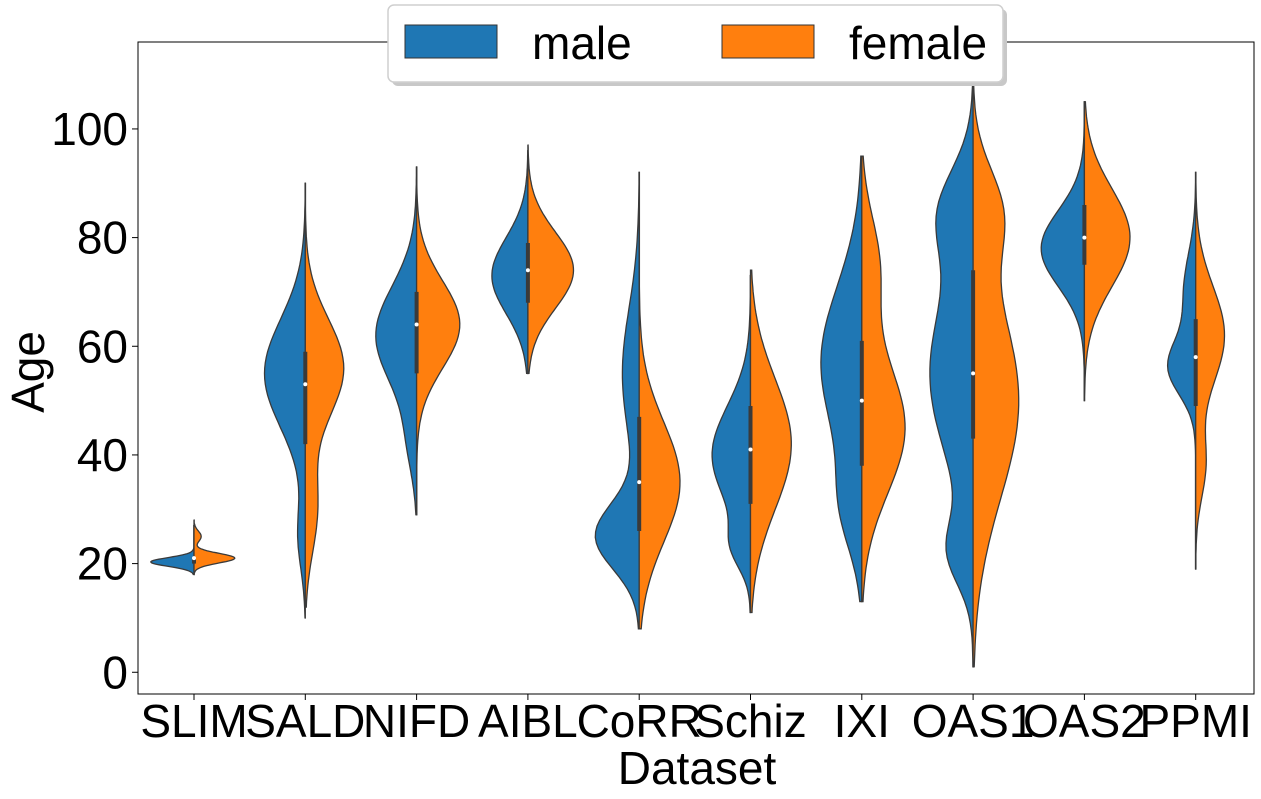 This screenshot has height=799, width=1261. Describe the element at coordinates (996, 376) in the screenshot. I see `violin-female-OAS1` at that location.